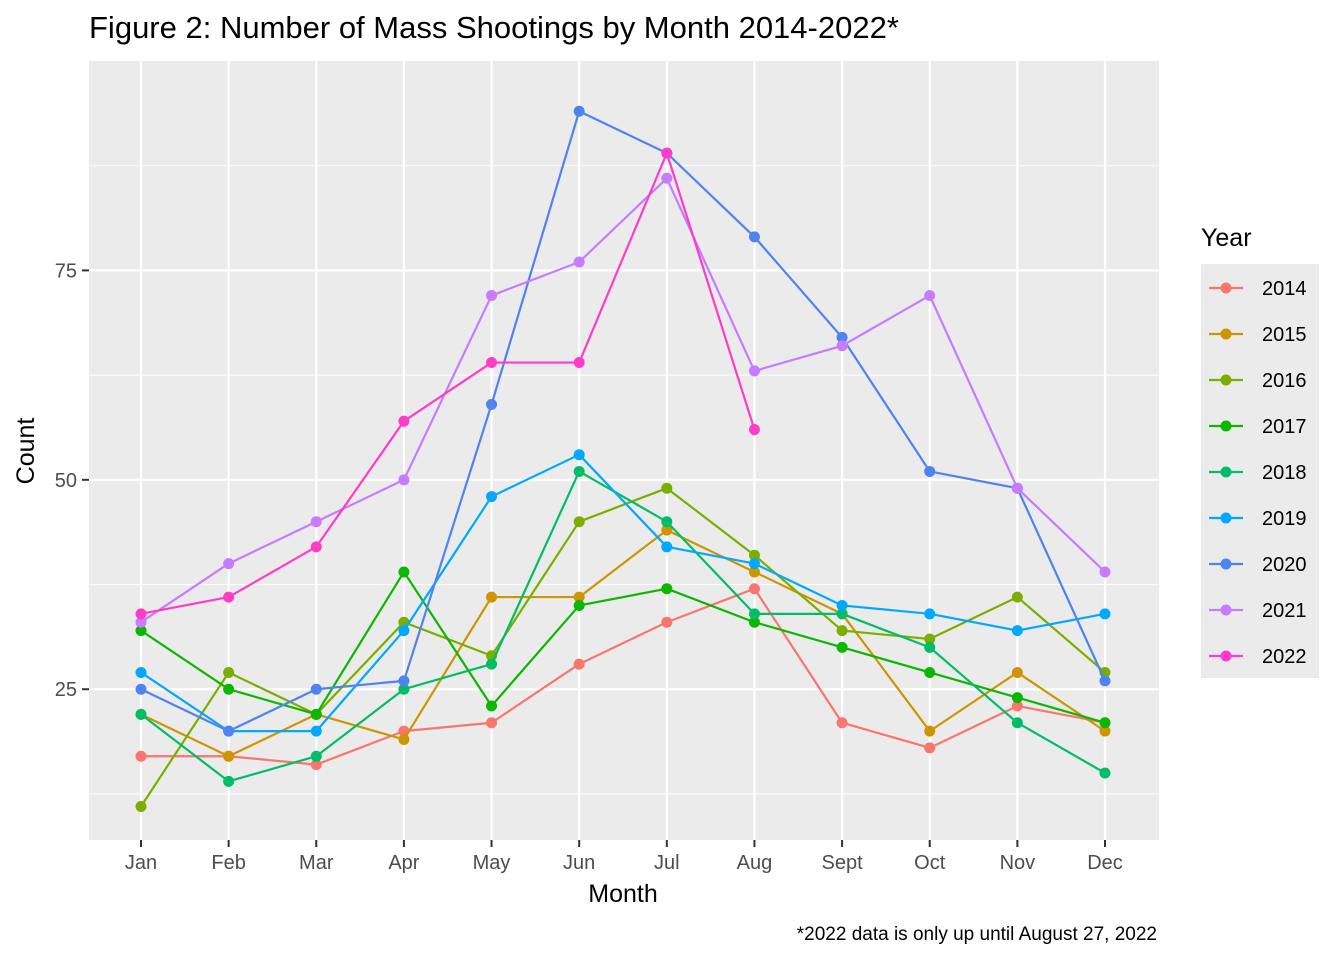  I want to click on y-tick-label: 50, so click(66, 481).